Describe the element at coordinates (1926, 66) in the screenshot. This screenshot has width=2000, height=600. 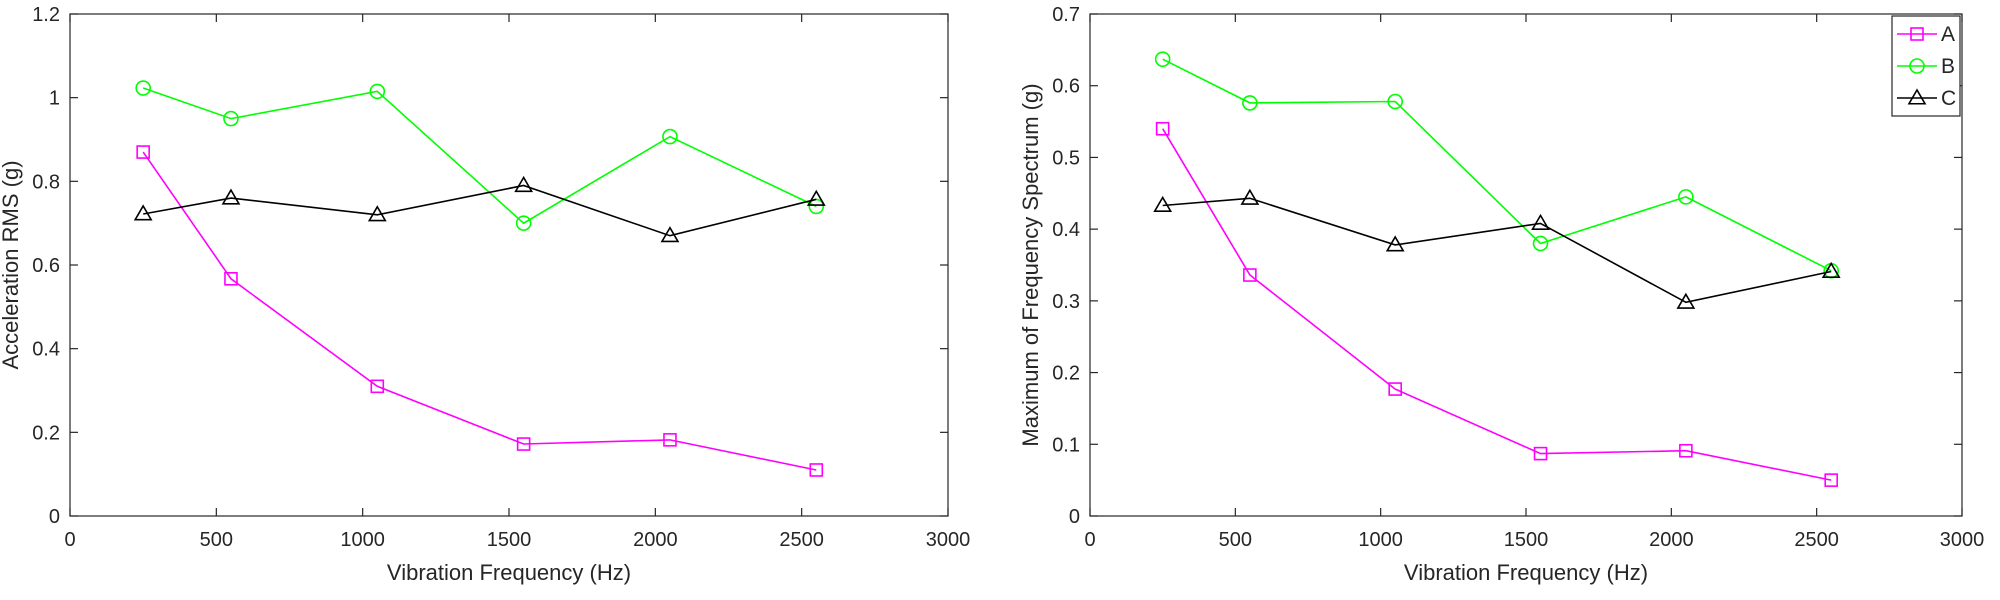
I see `legend: ABC` at that location.